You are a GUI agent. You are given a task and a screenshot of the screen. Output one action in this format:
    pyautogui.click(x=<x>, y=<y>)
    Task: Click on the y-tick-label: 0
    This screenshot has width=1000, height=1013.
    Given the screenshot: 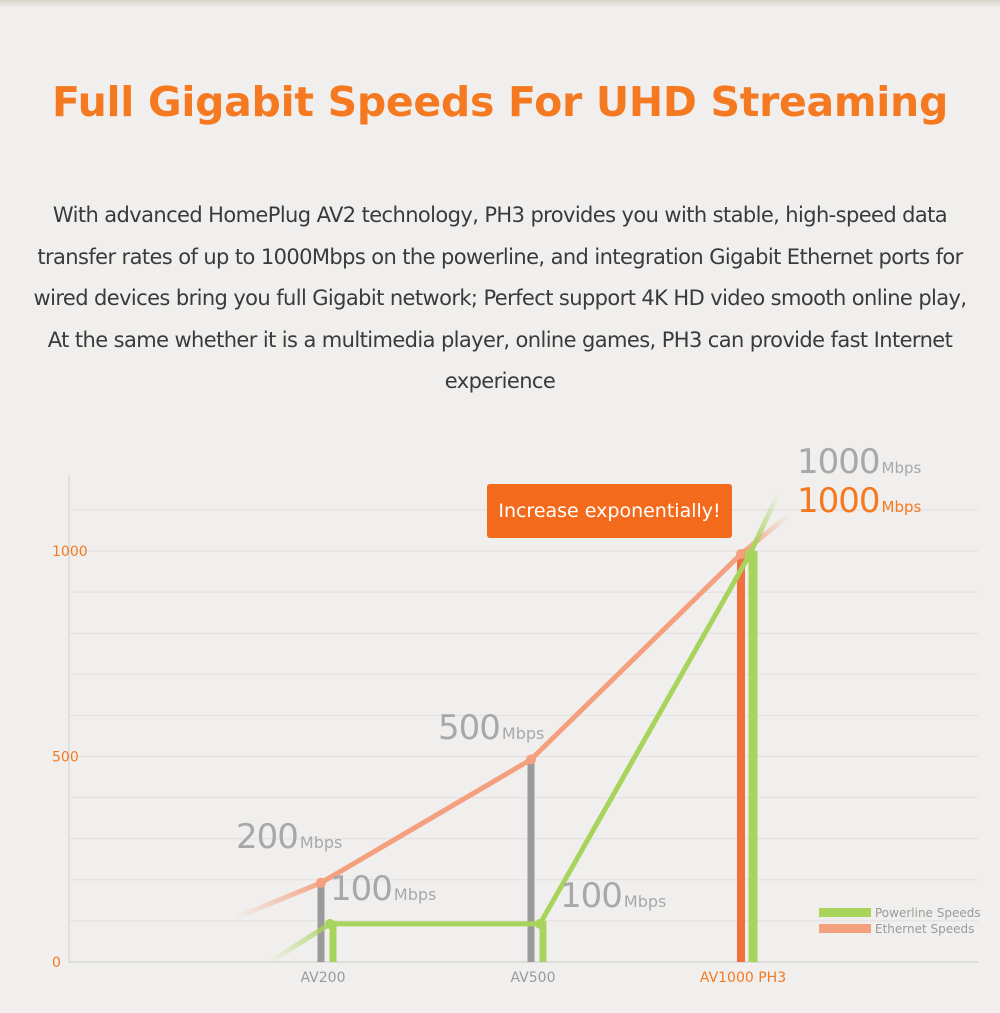 What is the action you would take?
    pyautogui.click(x=56, y=963)
    